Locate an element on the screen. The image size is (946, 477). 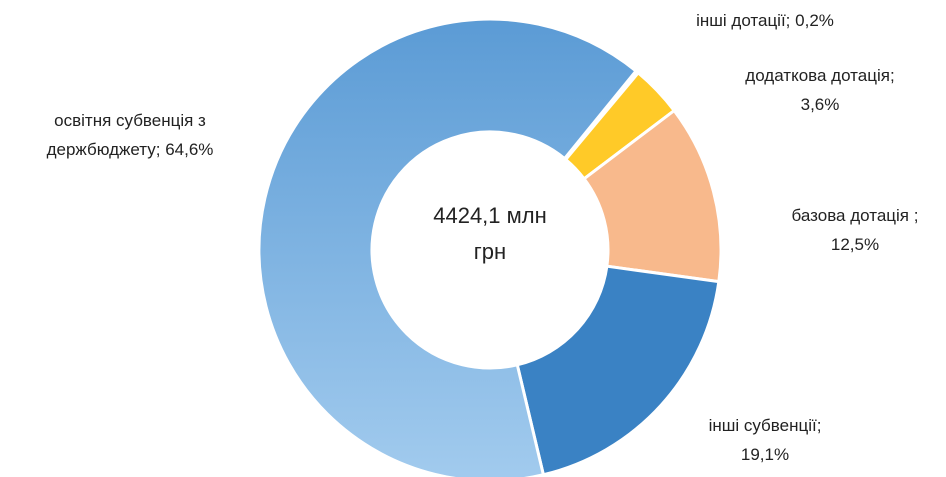
category-label: базова дотація ; is located at coordinates (855, 215).